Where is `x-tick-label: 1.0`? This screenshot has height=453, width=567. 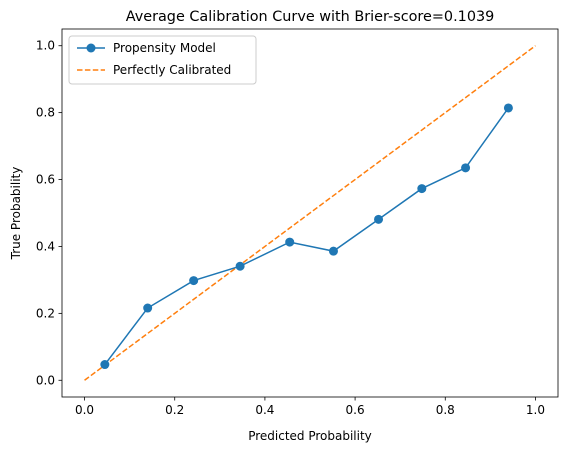 x-tick-label: 1.0 is located at coordinates (535, 410).